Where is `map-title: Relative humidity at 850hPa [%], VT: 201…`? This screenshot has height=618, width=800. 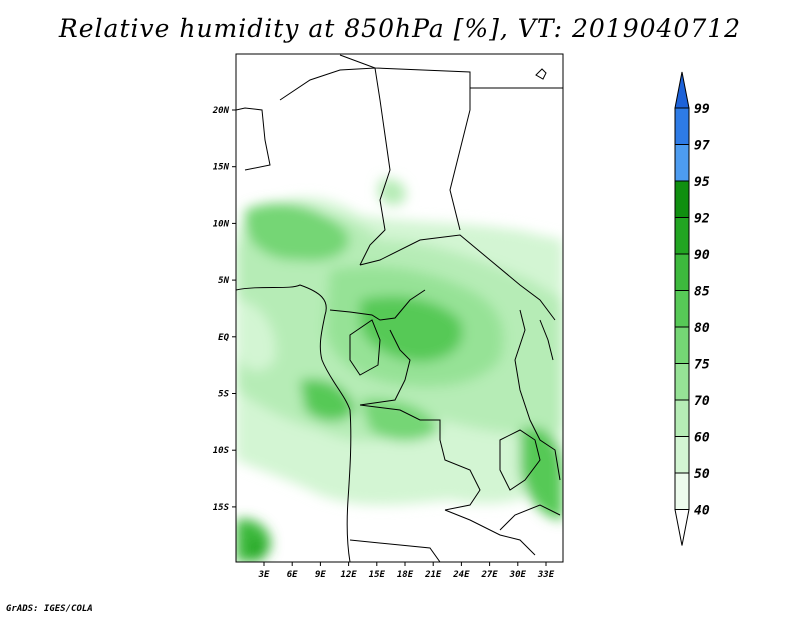 map-title: Relative humidity at 850hPa [%], VT: 201… is located at coordinates (400, 28).